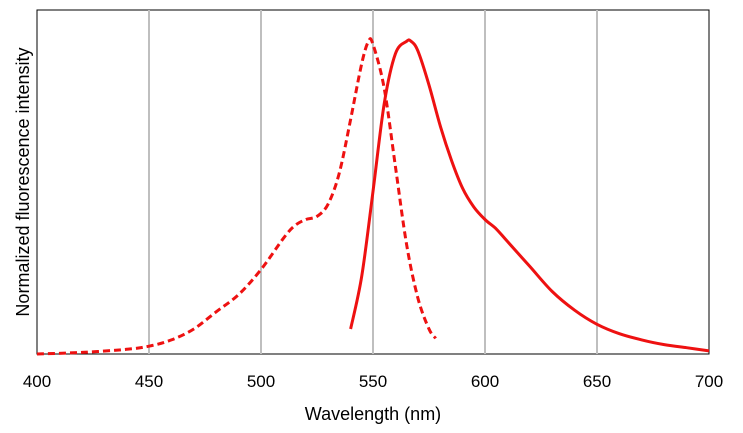  What do you see at coordinates (149, 381) in the screenshot?
I see `x-tick-label-450: 450` at bounding box center [149, 381].